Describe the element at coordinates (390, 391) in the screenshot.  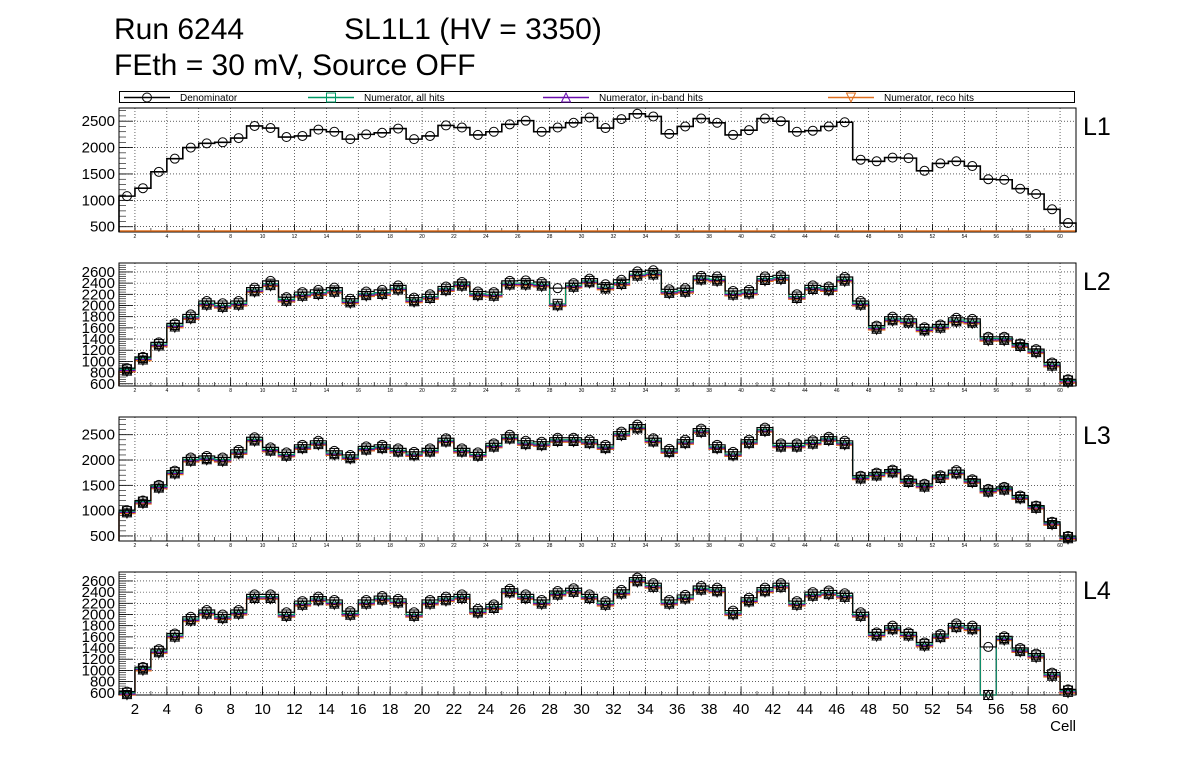
I see `x-tick-small-label: 18` at that location.